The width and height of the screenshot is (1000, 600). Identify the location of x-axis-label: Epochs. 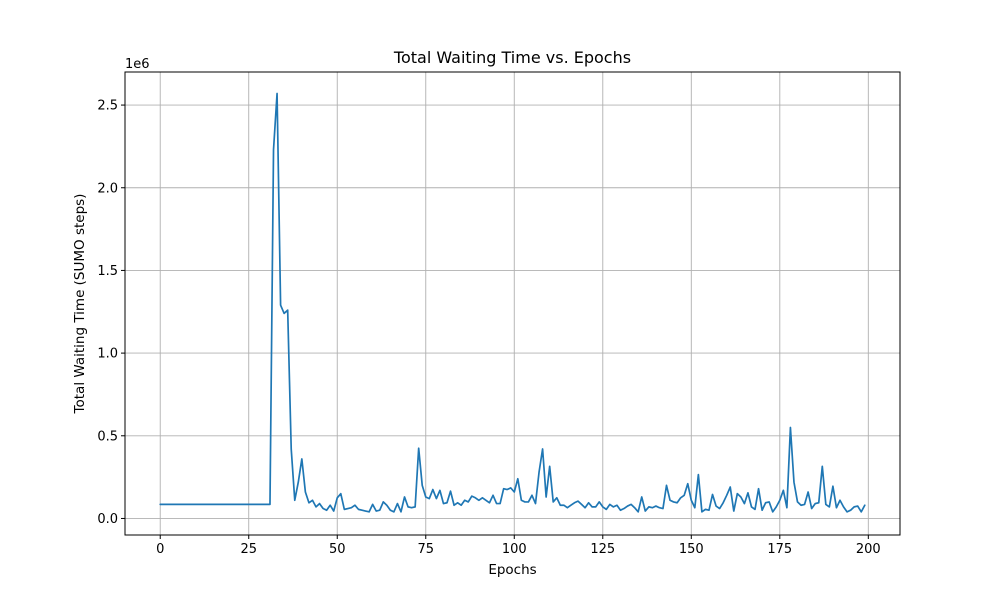
(512, 570).